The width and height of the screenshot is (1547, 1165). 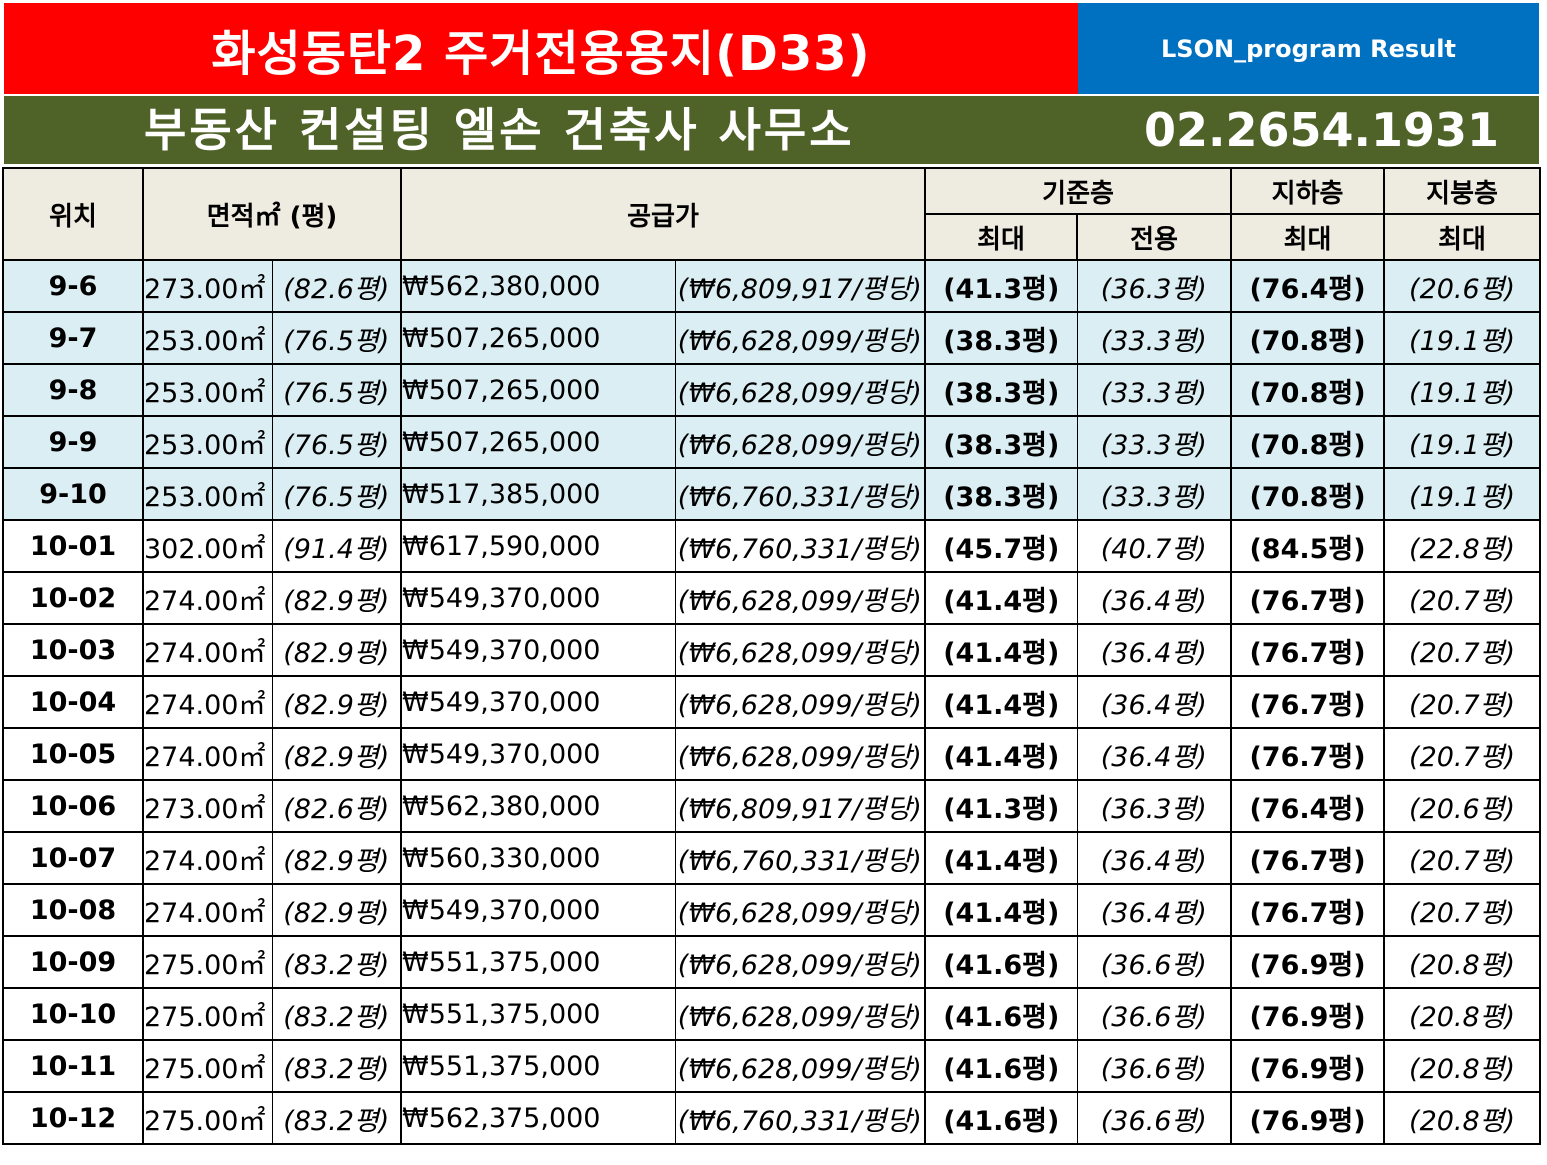 What do you see at coordinates (73, 1014) in the screenshot?
I see `location-cell: 10-10` at bounding box center [73, 1014].